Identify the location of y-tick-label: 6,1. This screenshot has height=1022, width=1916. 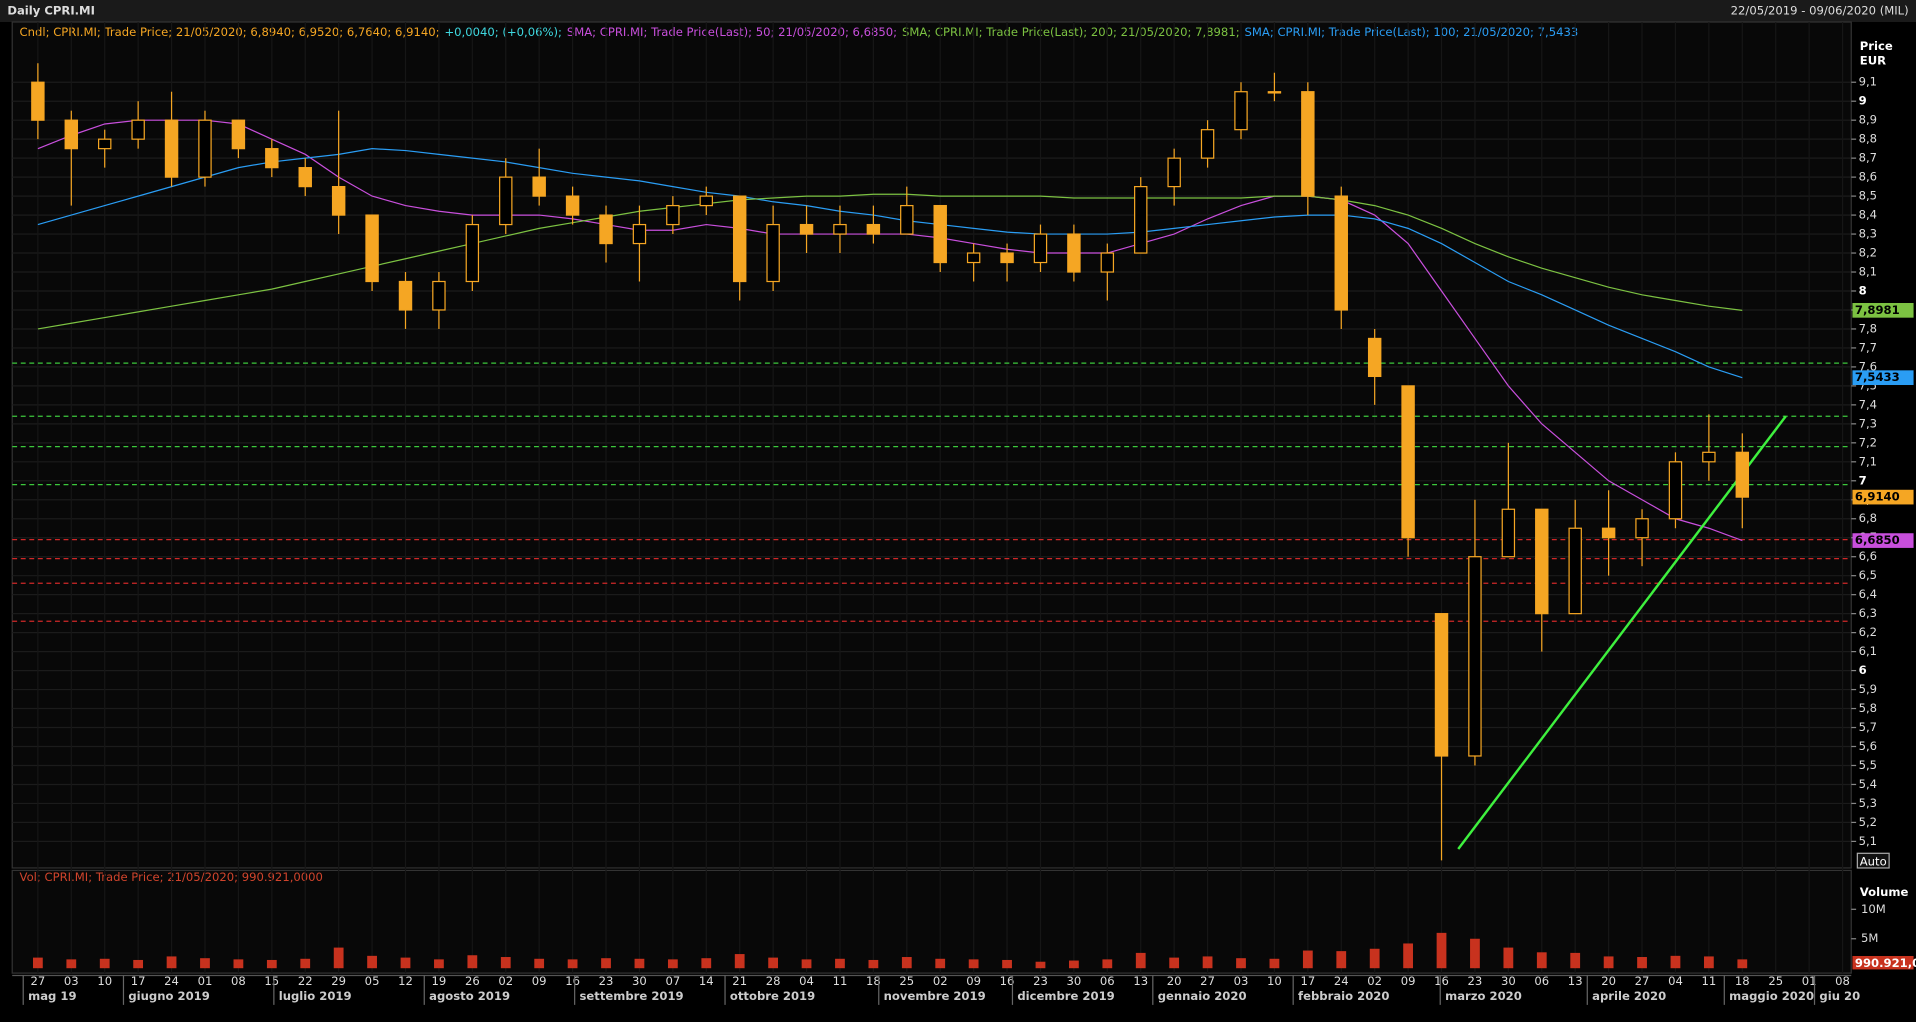
(1868, 651).